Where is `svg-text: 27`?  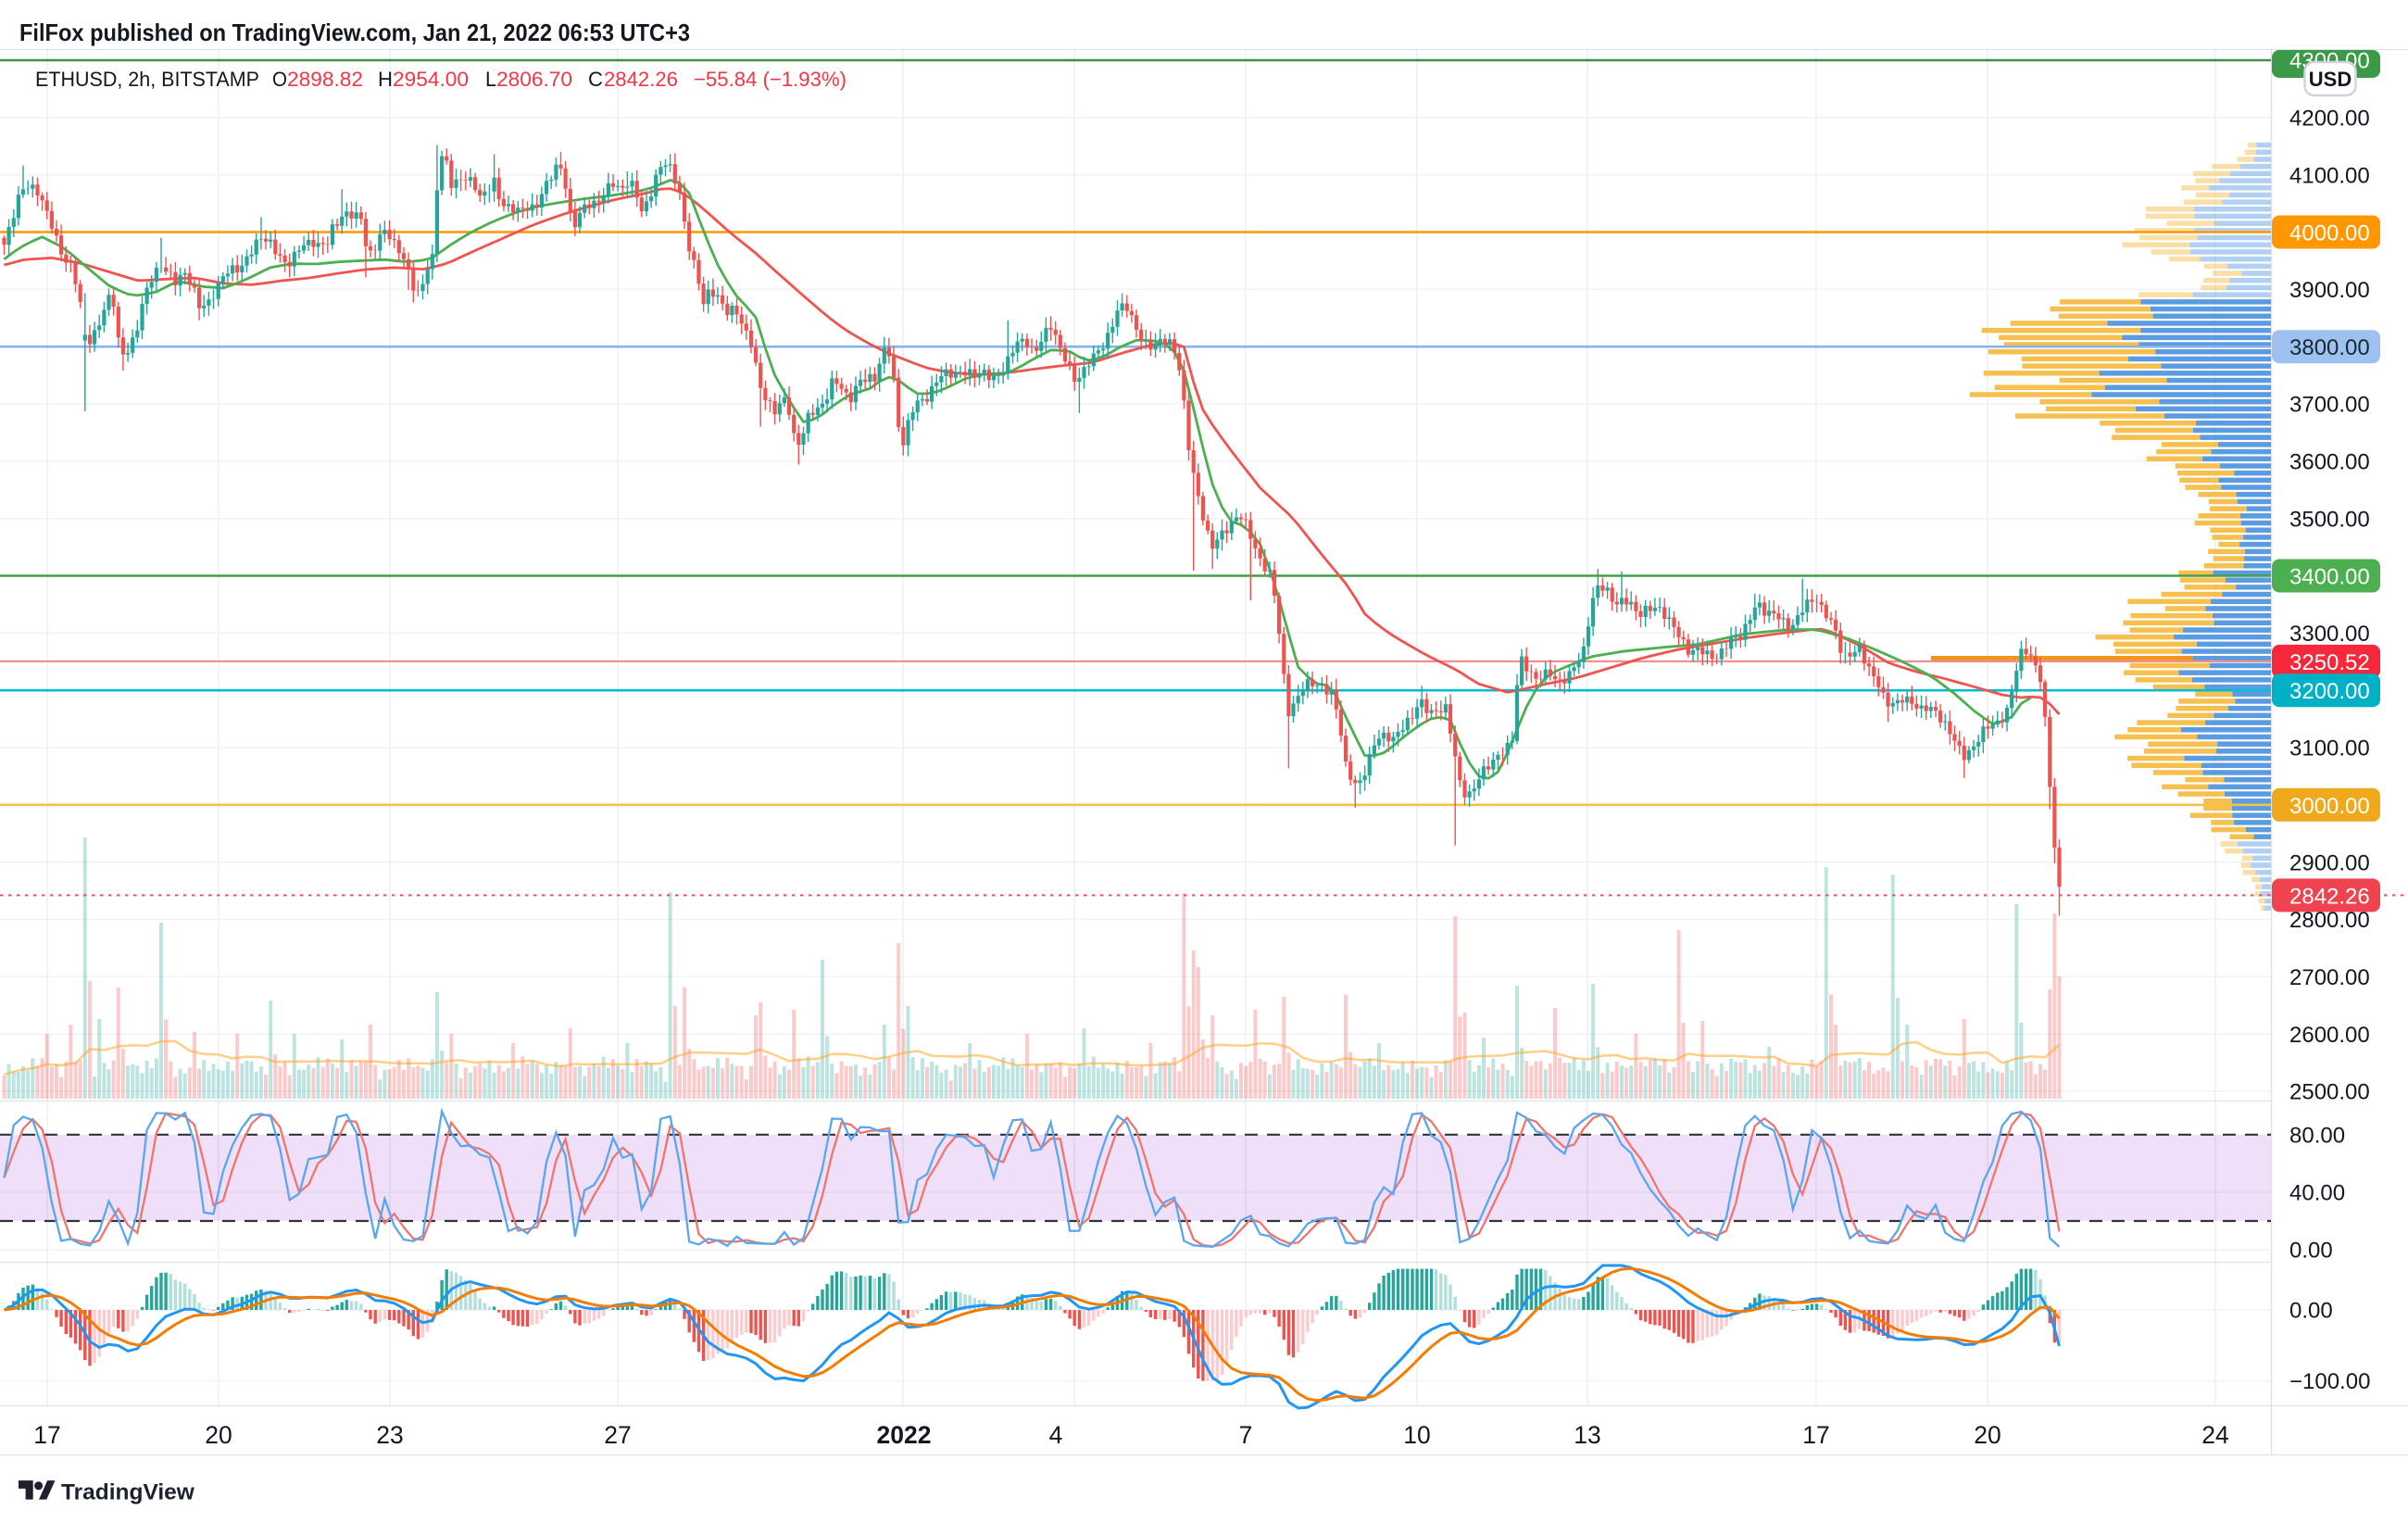 svg-text: 27 is located at coordinates (617, 1435).